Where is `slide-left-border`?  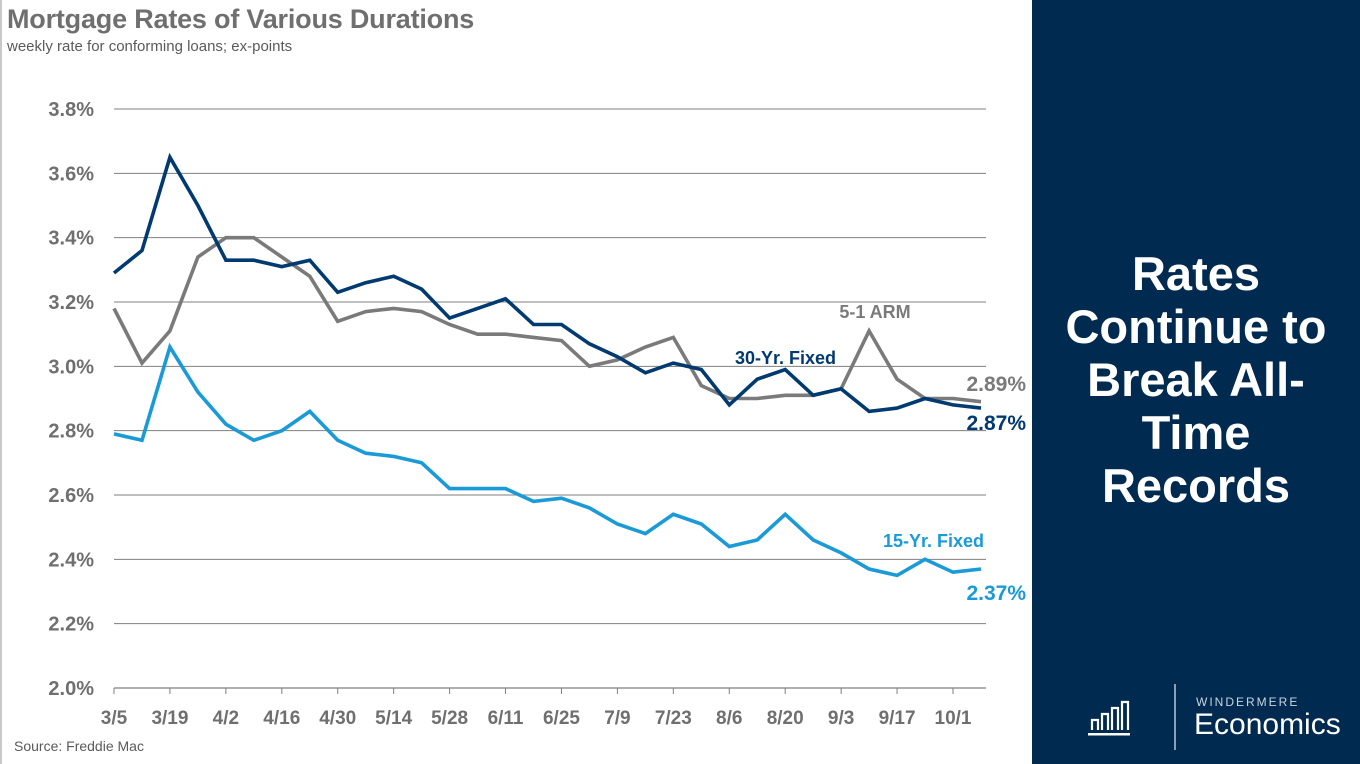
slide-left-border is located at coordinates (1, 382).